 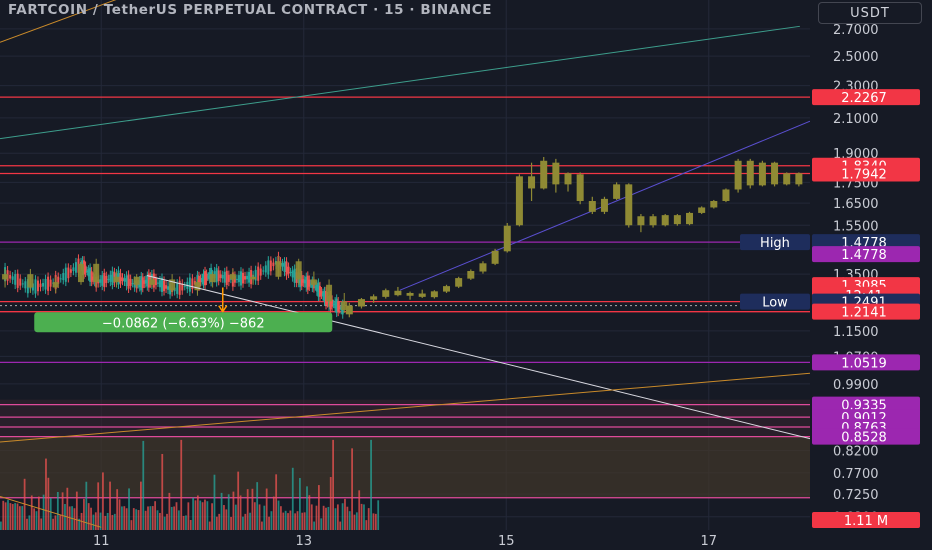 I want to click on y-tick-label: 1.1500, so click(x=856, y=332).